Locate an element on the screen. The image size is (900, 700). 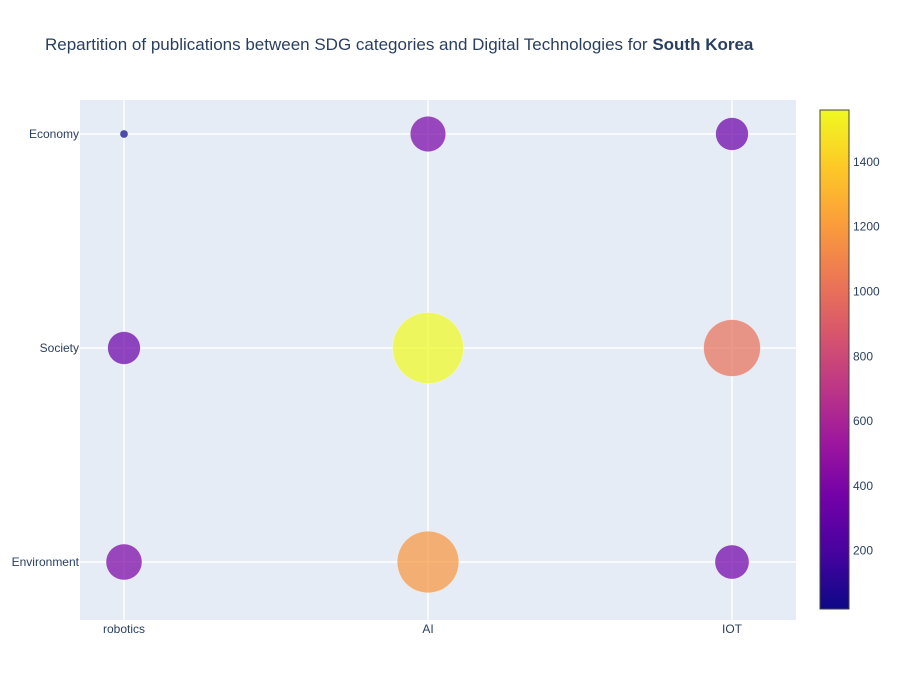
bubble-iot-society is located at coordinates (732, 348).